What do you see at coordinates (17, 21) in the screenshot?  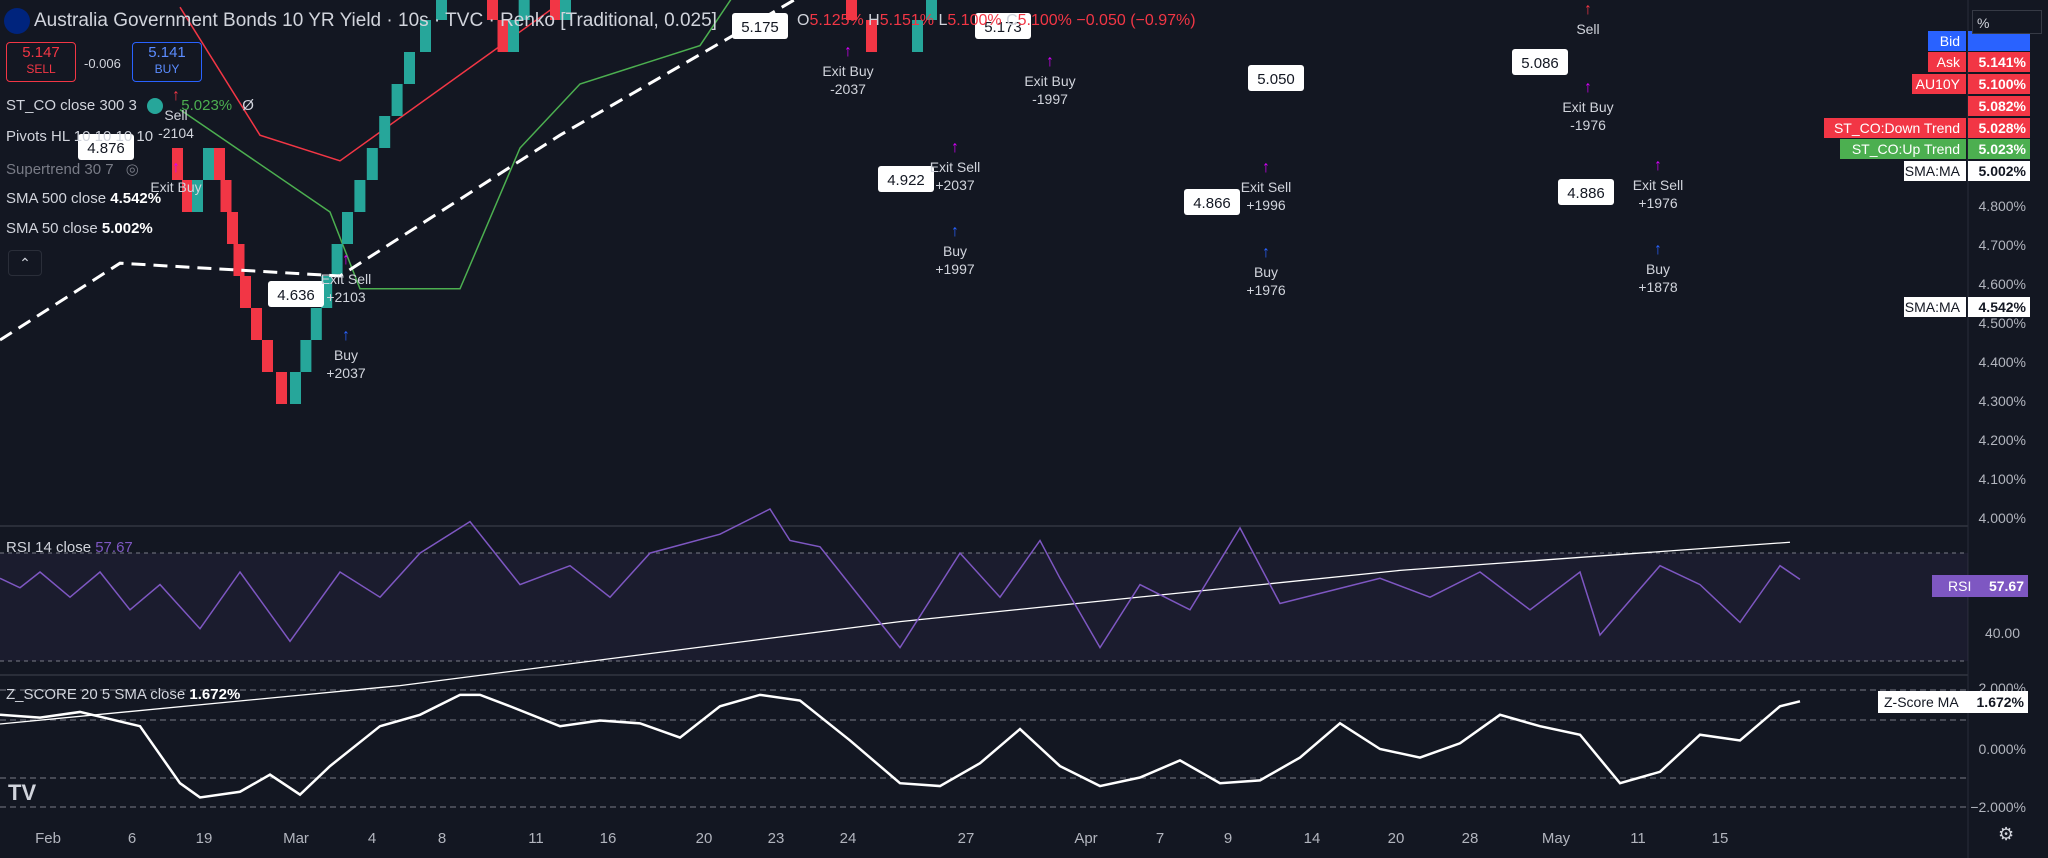 I see `au-flag-icon` at bounding box center [17, 21].